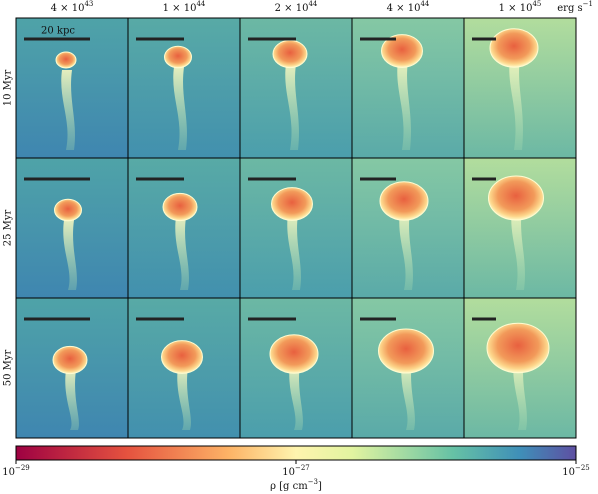 The image size is (598, 494). What do you see at coordinates (296, 453) in the screenshot?
I see `colorbar` at bounding box center [296, 453].